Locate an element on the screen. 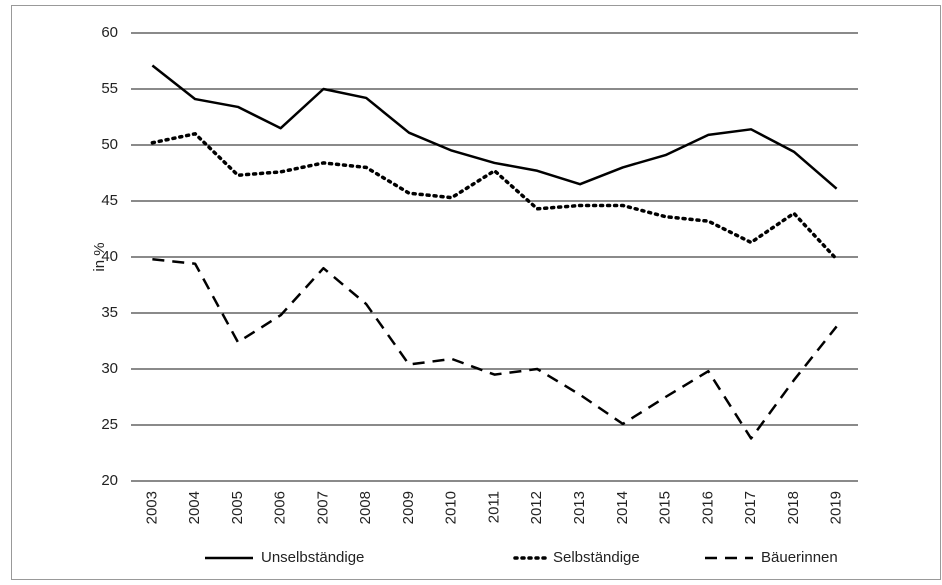 The image size is (942, 585). legend-label: Bäuerinnen is located at coordinates (799, 557).